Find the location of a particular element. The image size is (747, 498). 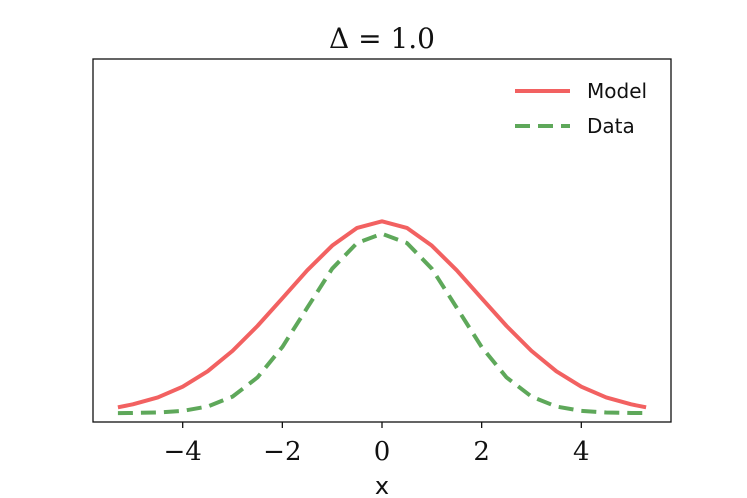

x-tick-label: 4 is located at coordinates (581, 452).